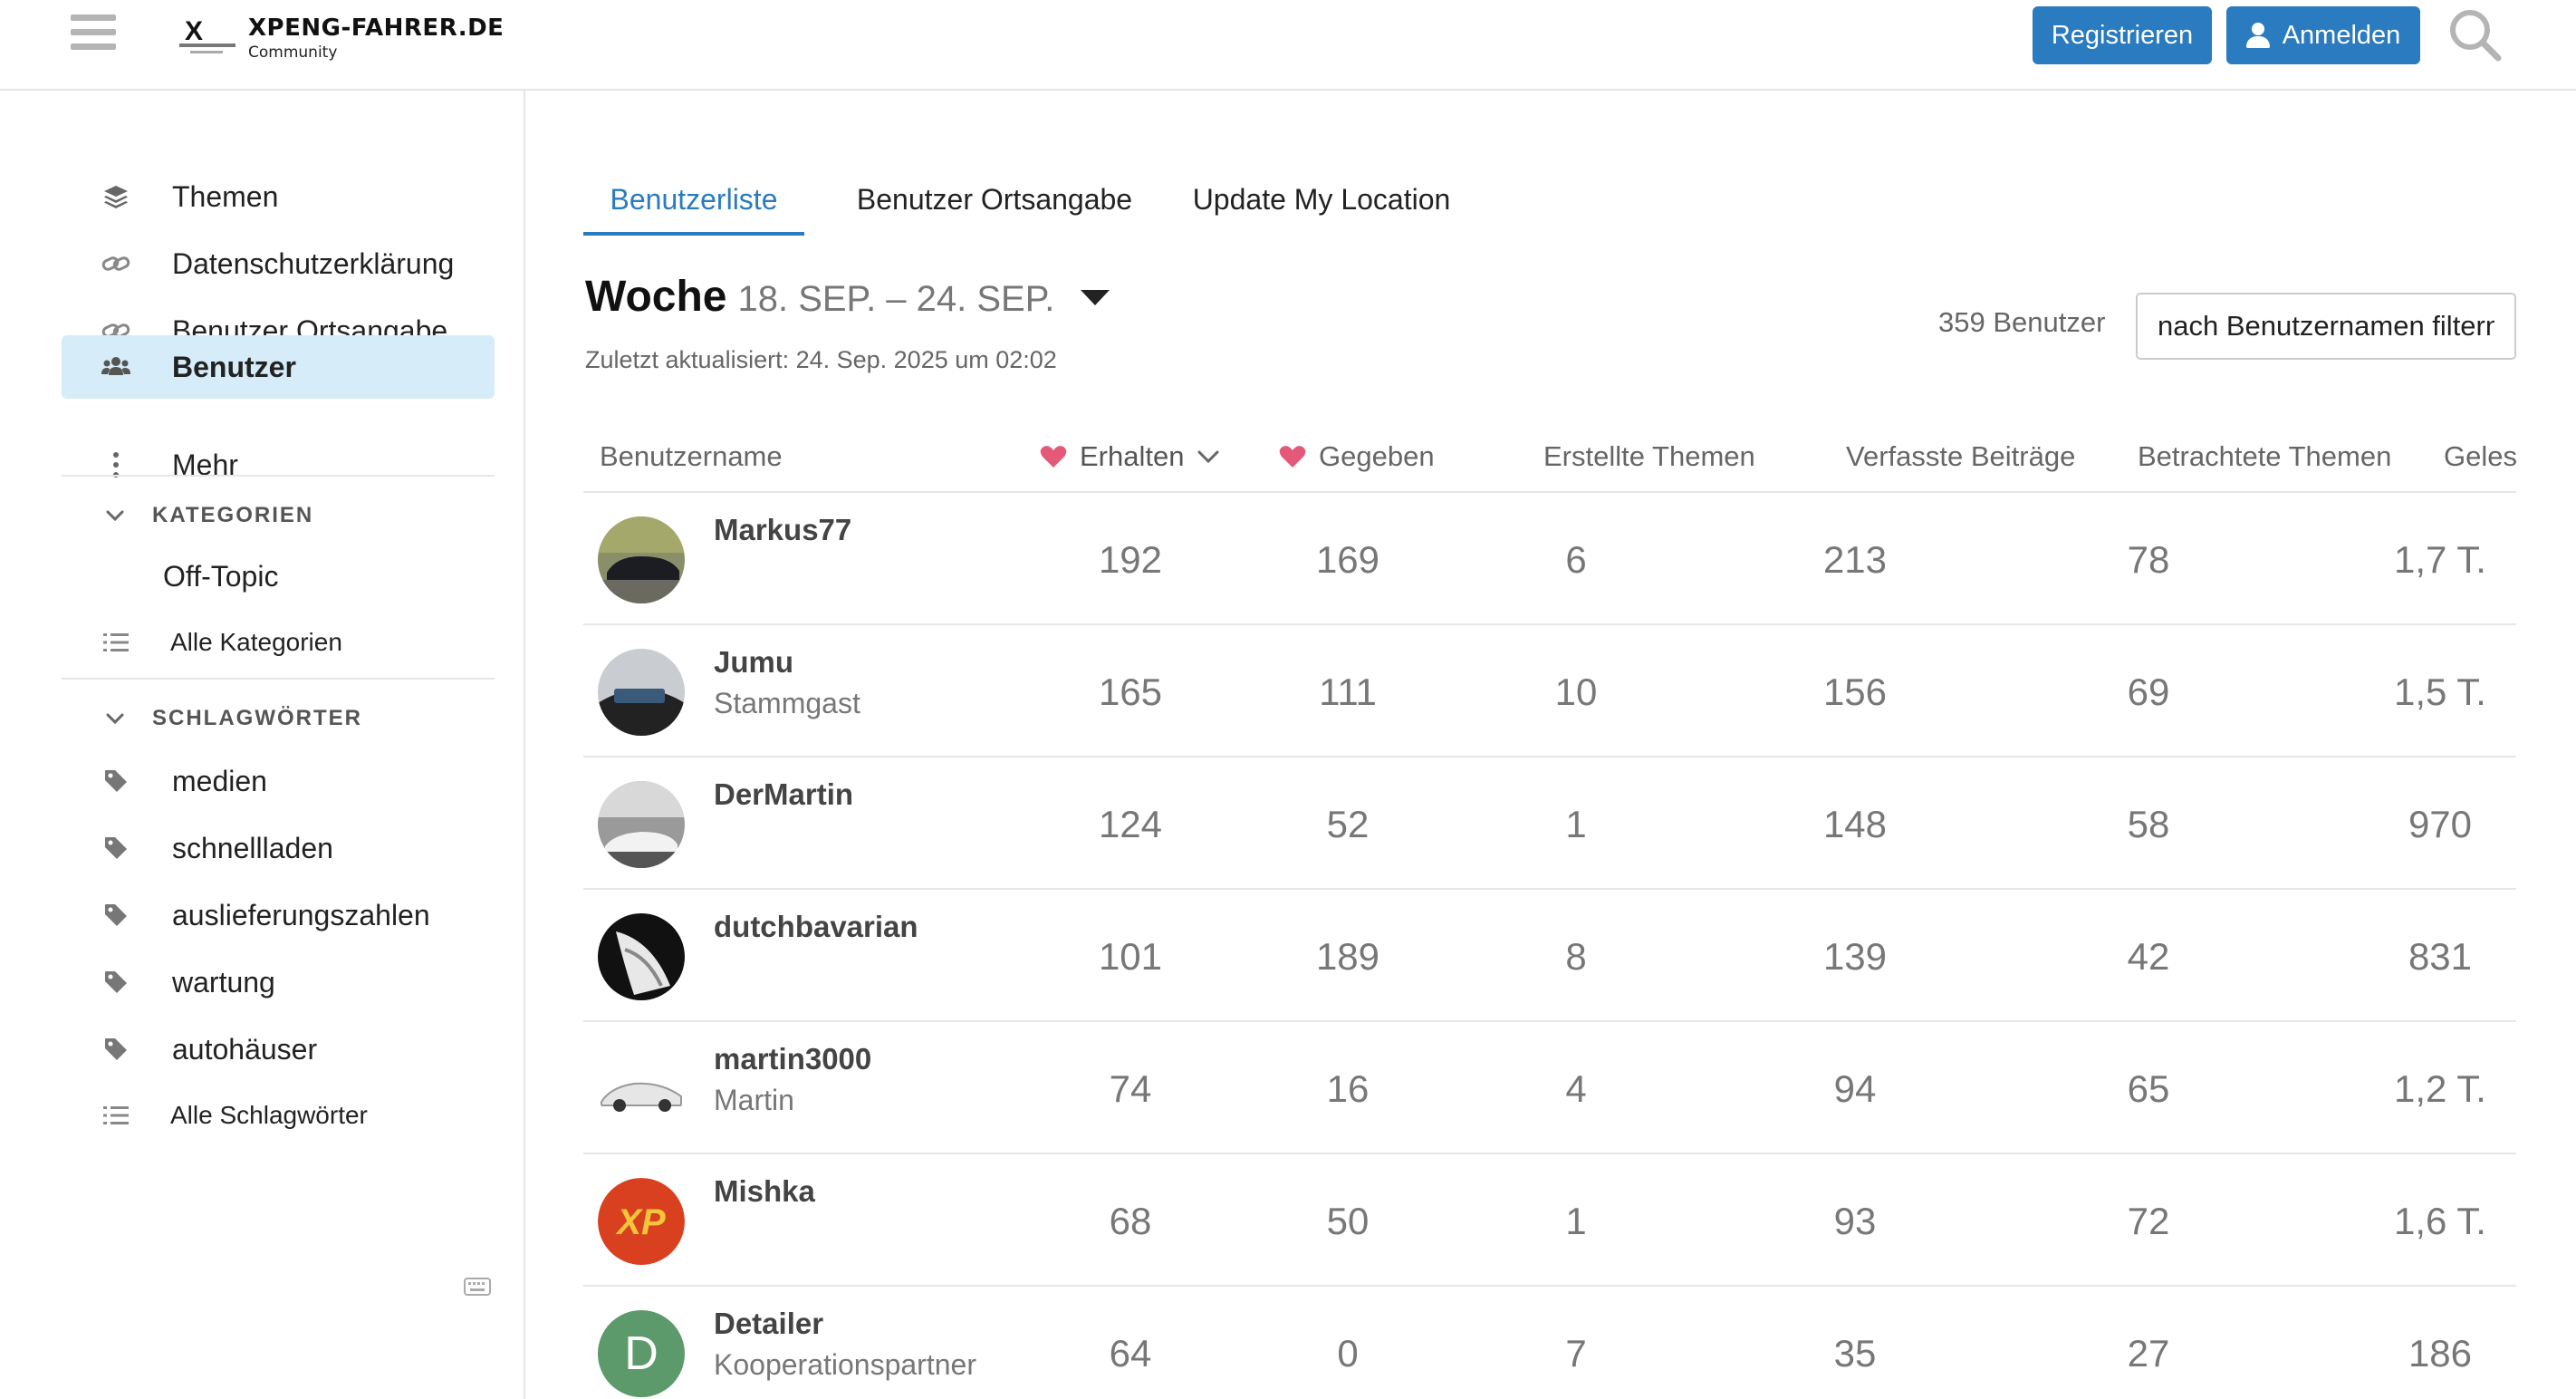  Describe the element at coordinates (1347, 957) in the screenshot. I see `given-count: 189` at that location.